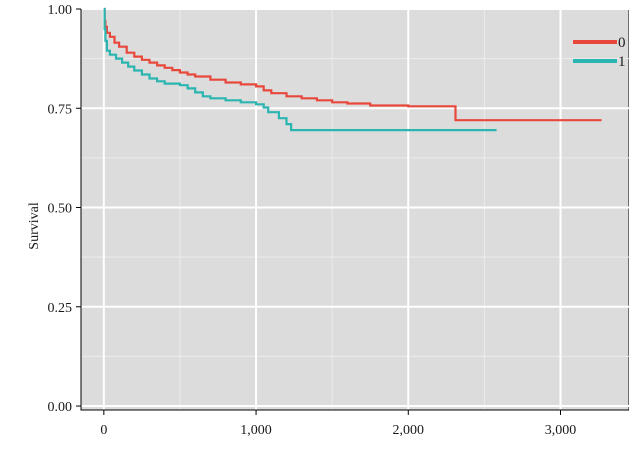 This screenshot has height=450, width=629. I want to click on y-axis-label: Survival, so click(34, 226).